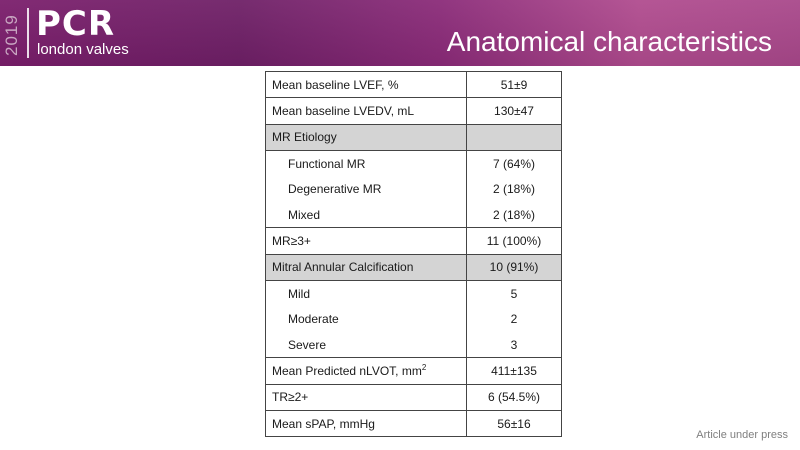  Describe the element at coordinates (366, 293) in the screenshot. I see `row-label: Mild` at that location.